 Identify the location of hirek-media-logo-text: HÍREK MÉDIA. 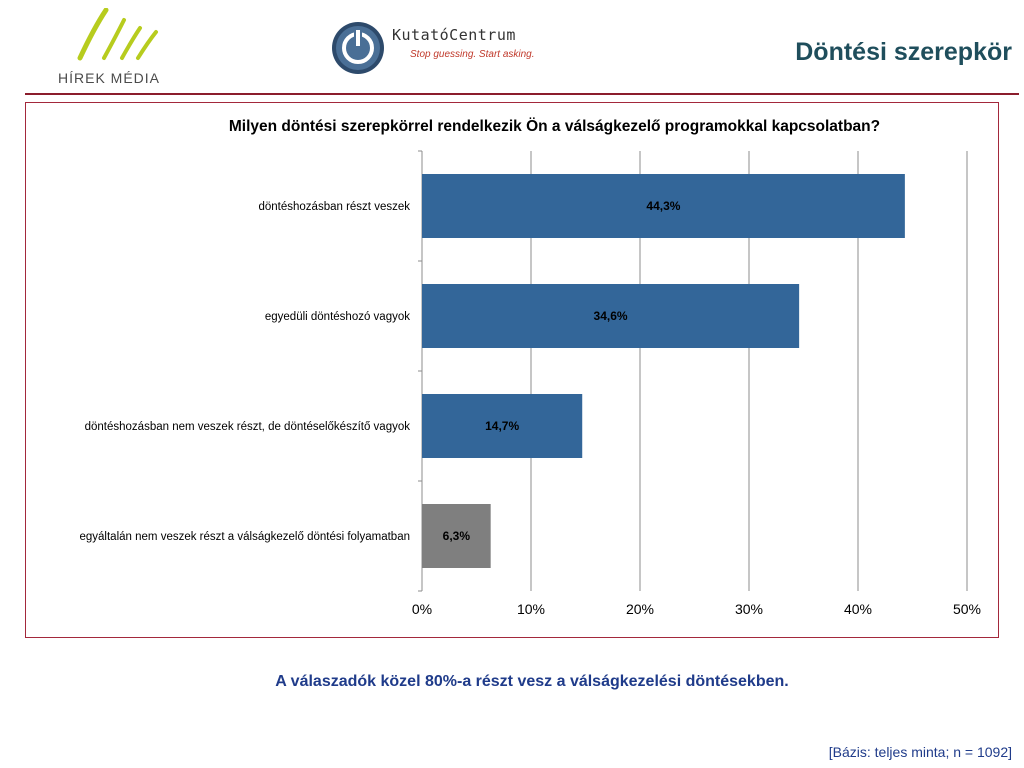
(109, 78).